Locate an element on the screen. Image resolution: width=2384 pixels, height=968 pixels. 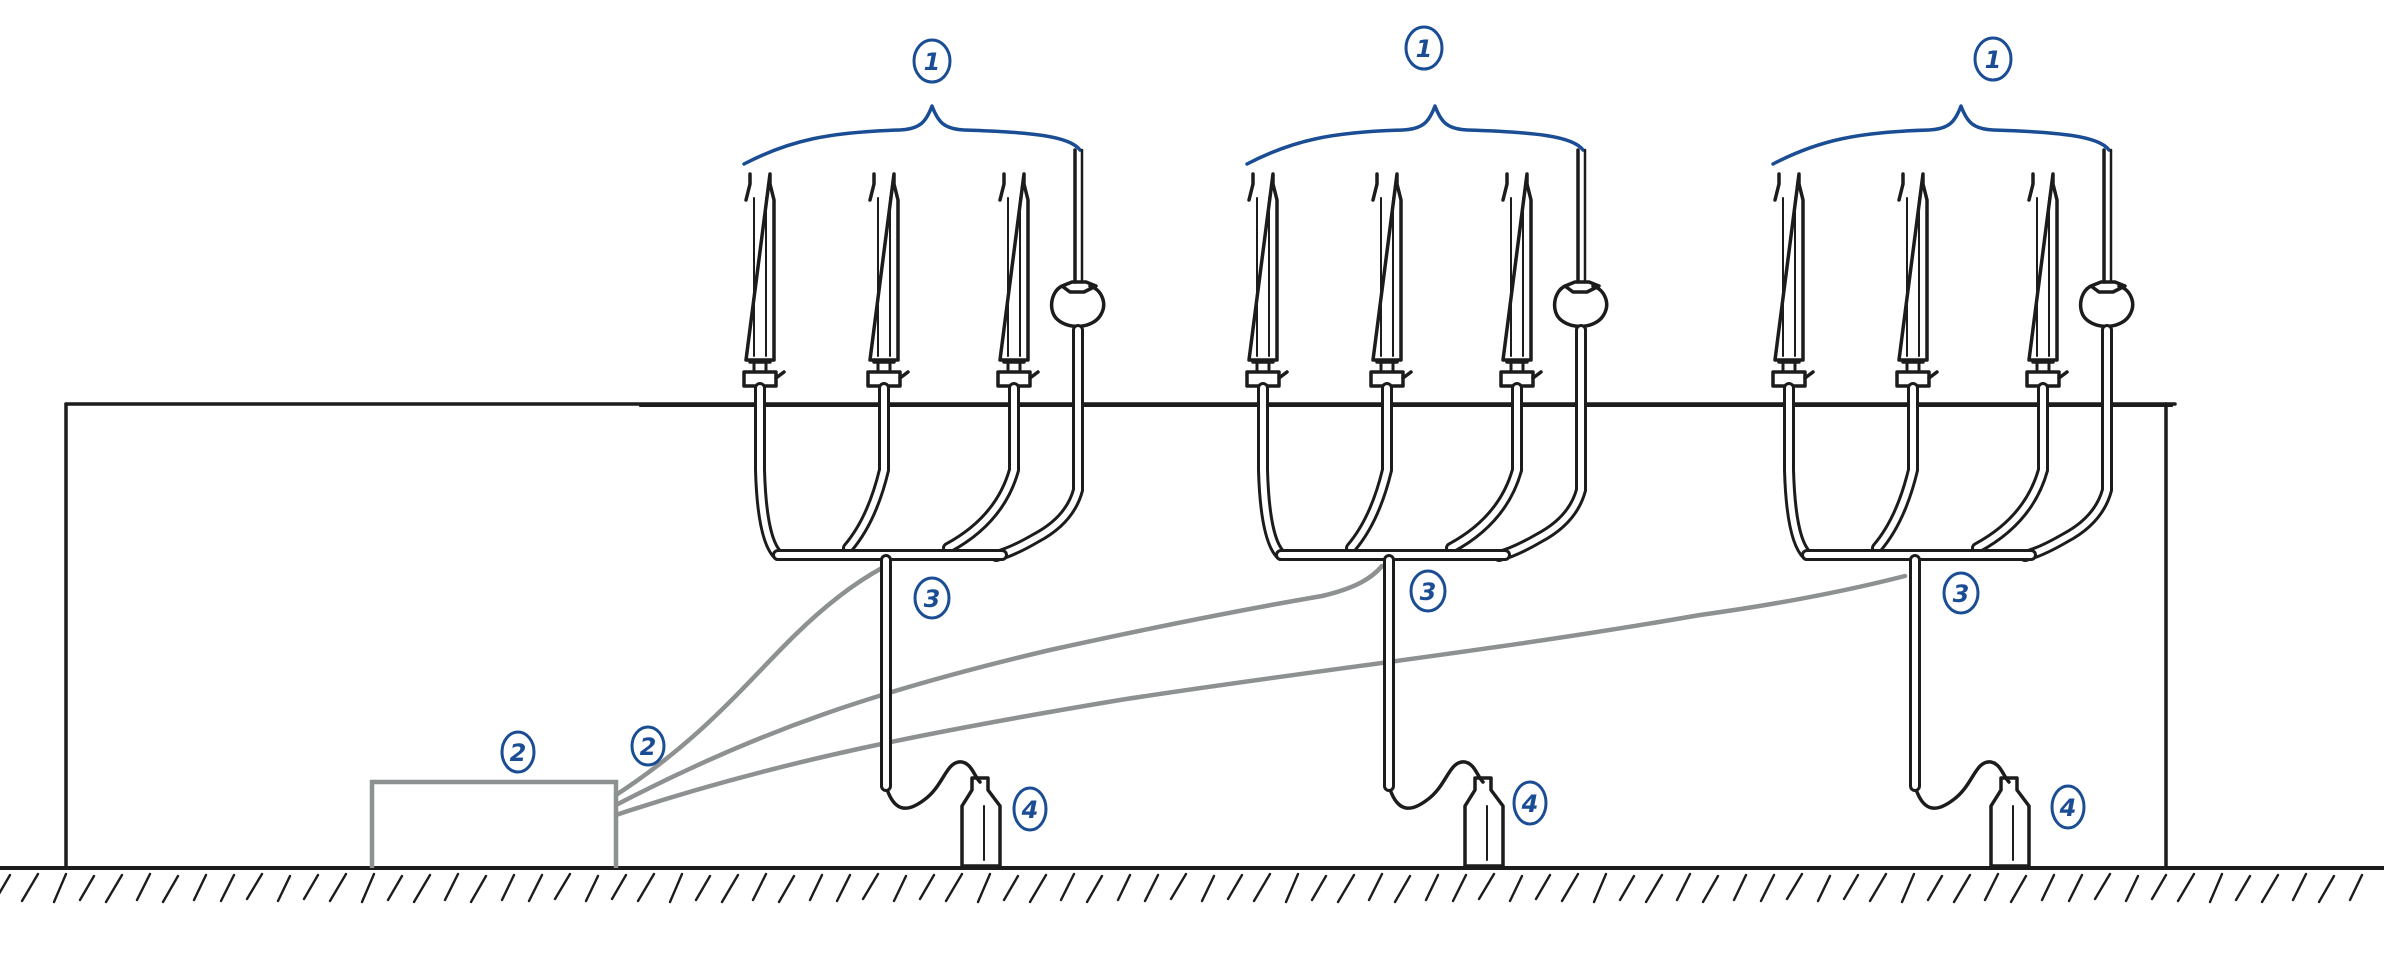
label-tank-group-right: 1 is located at coordinates (1993, 59).